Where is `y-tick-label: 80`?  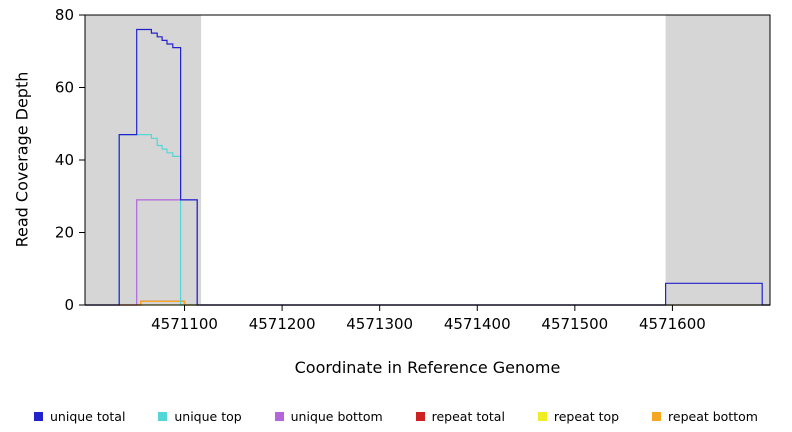
y-tick-label: 80 is located at coordinates (64, 15).